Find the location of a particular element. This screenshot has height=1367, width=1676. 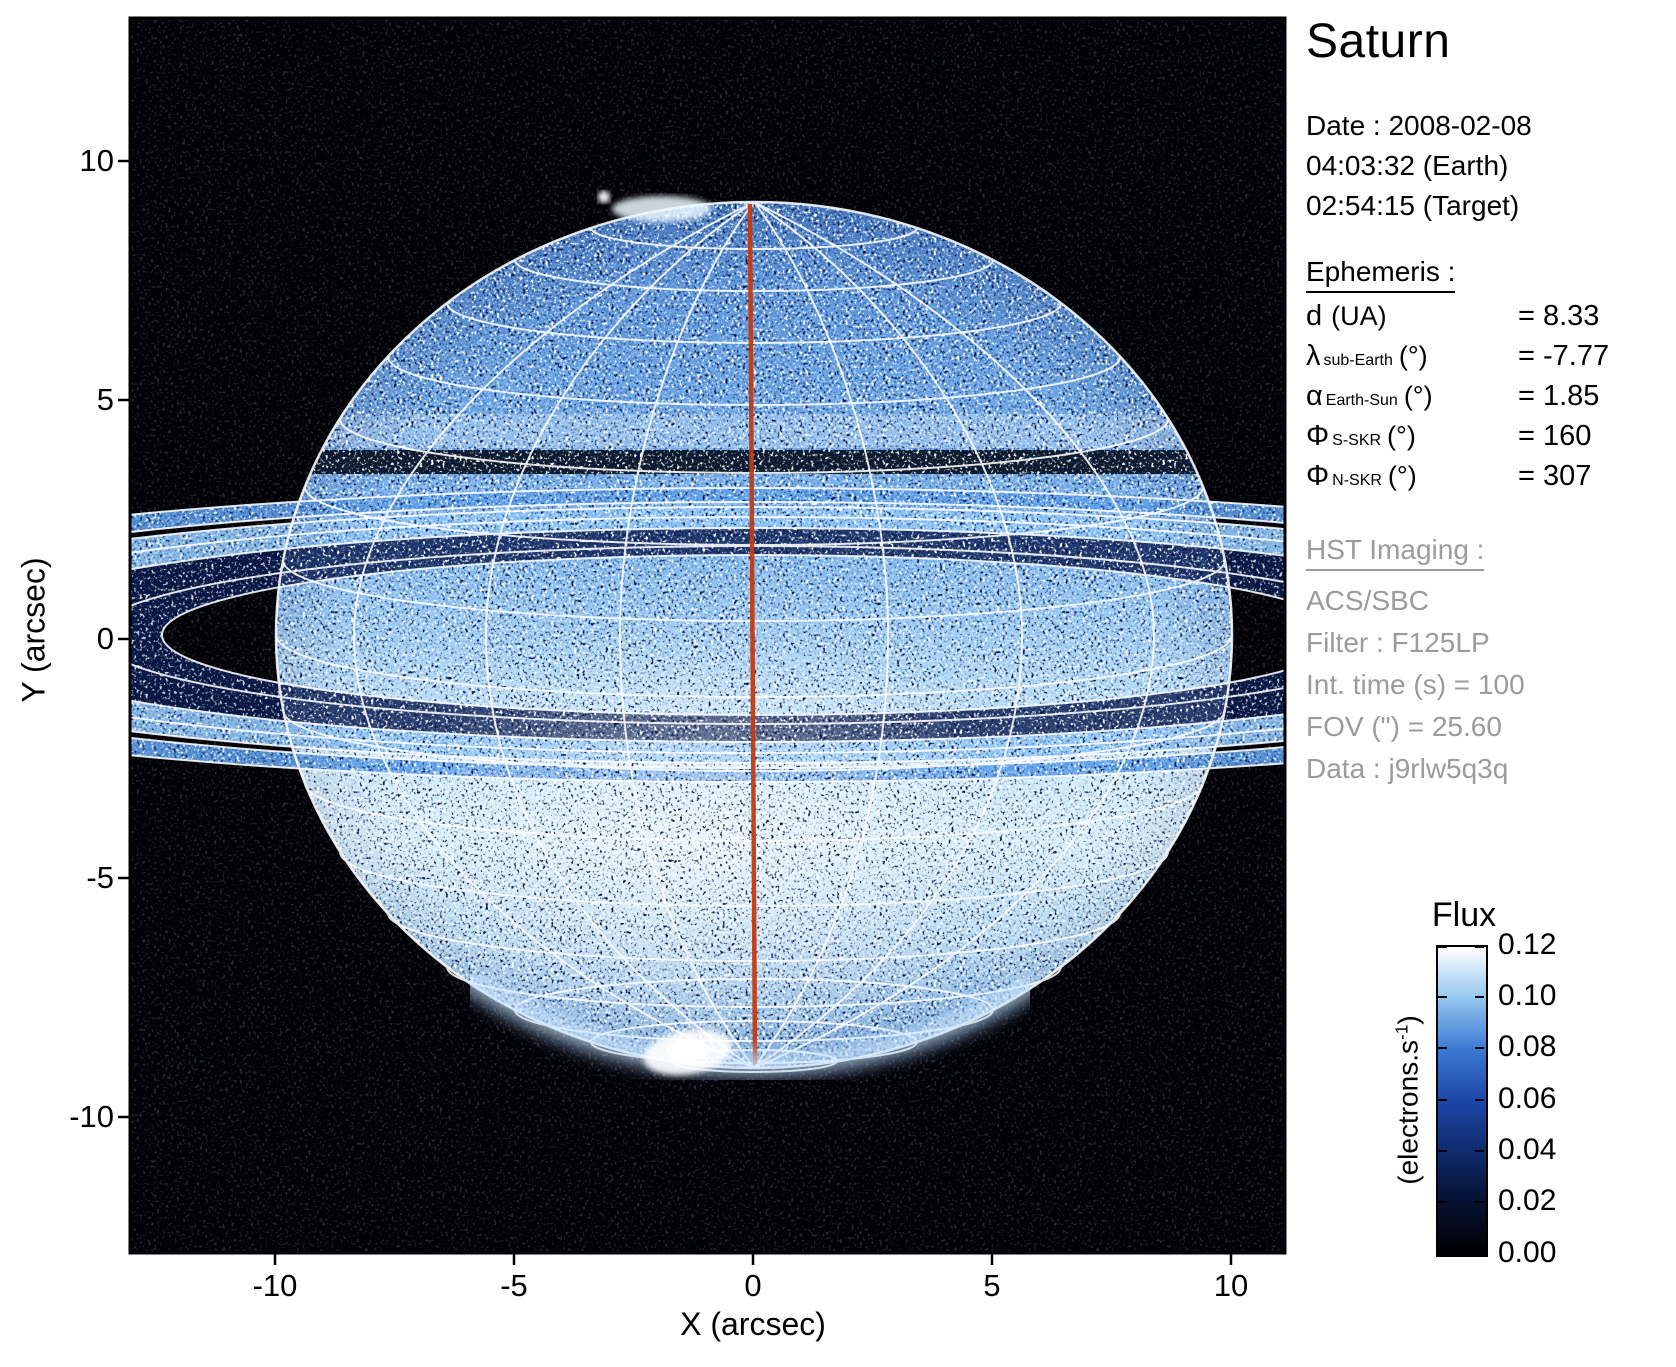

y-tick-label: -10 is located at coordinates (91, 1116).